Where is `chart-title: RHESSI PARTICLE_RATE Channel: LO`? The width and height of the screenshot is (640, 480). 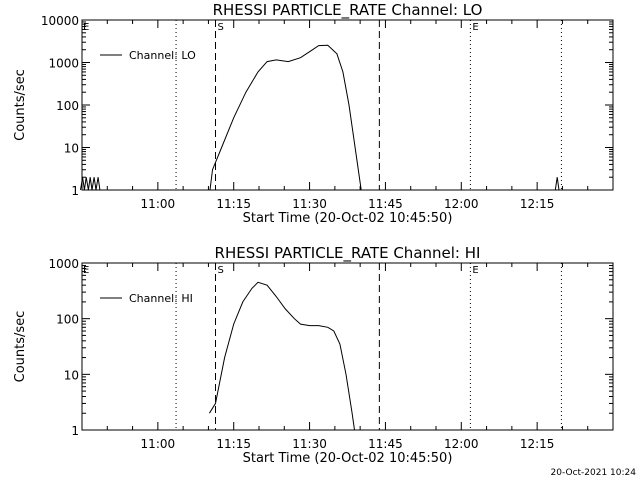
chart-title: RHESSI PARTICLE_RATE Channel: LO is located at coordinates (348, 10).